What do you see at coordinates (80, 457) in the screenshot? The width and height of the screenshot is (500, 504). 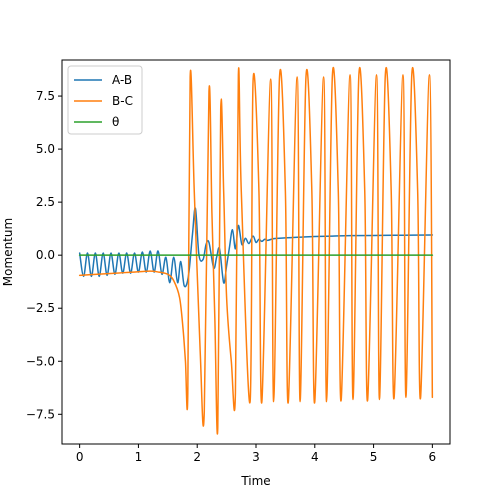 I see `x-tick-label: 0` at bounding box center [80, 457].